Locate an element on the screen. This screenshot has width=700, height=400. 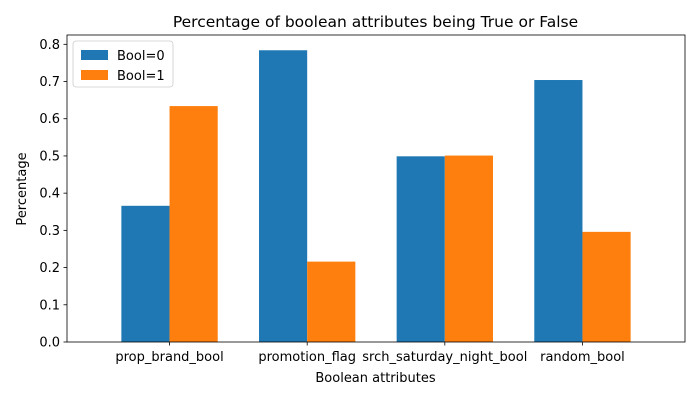
y-tick-label: 0.5 is located at coordinates (49, 156).